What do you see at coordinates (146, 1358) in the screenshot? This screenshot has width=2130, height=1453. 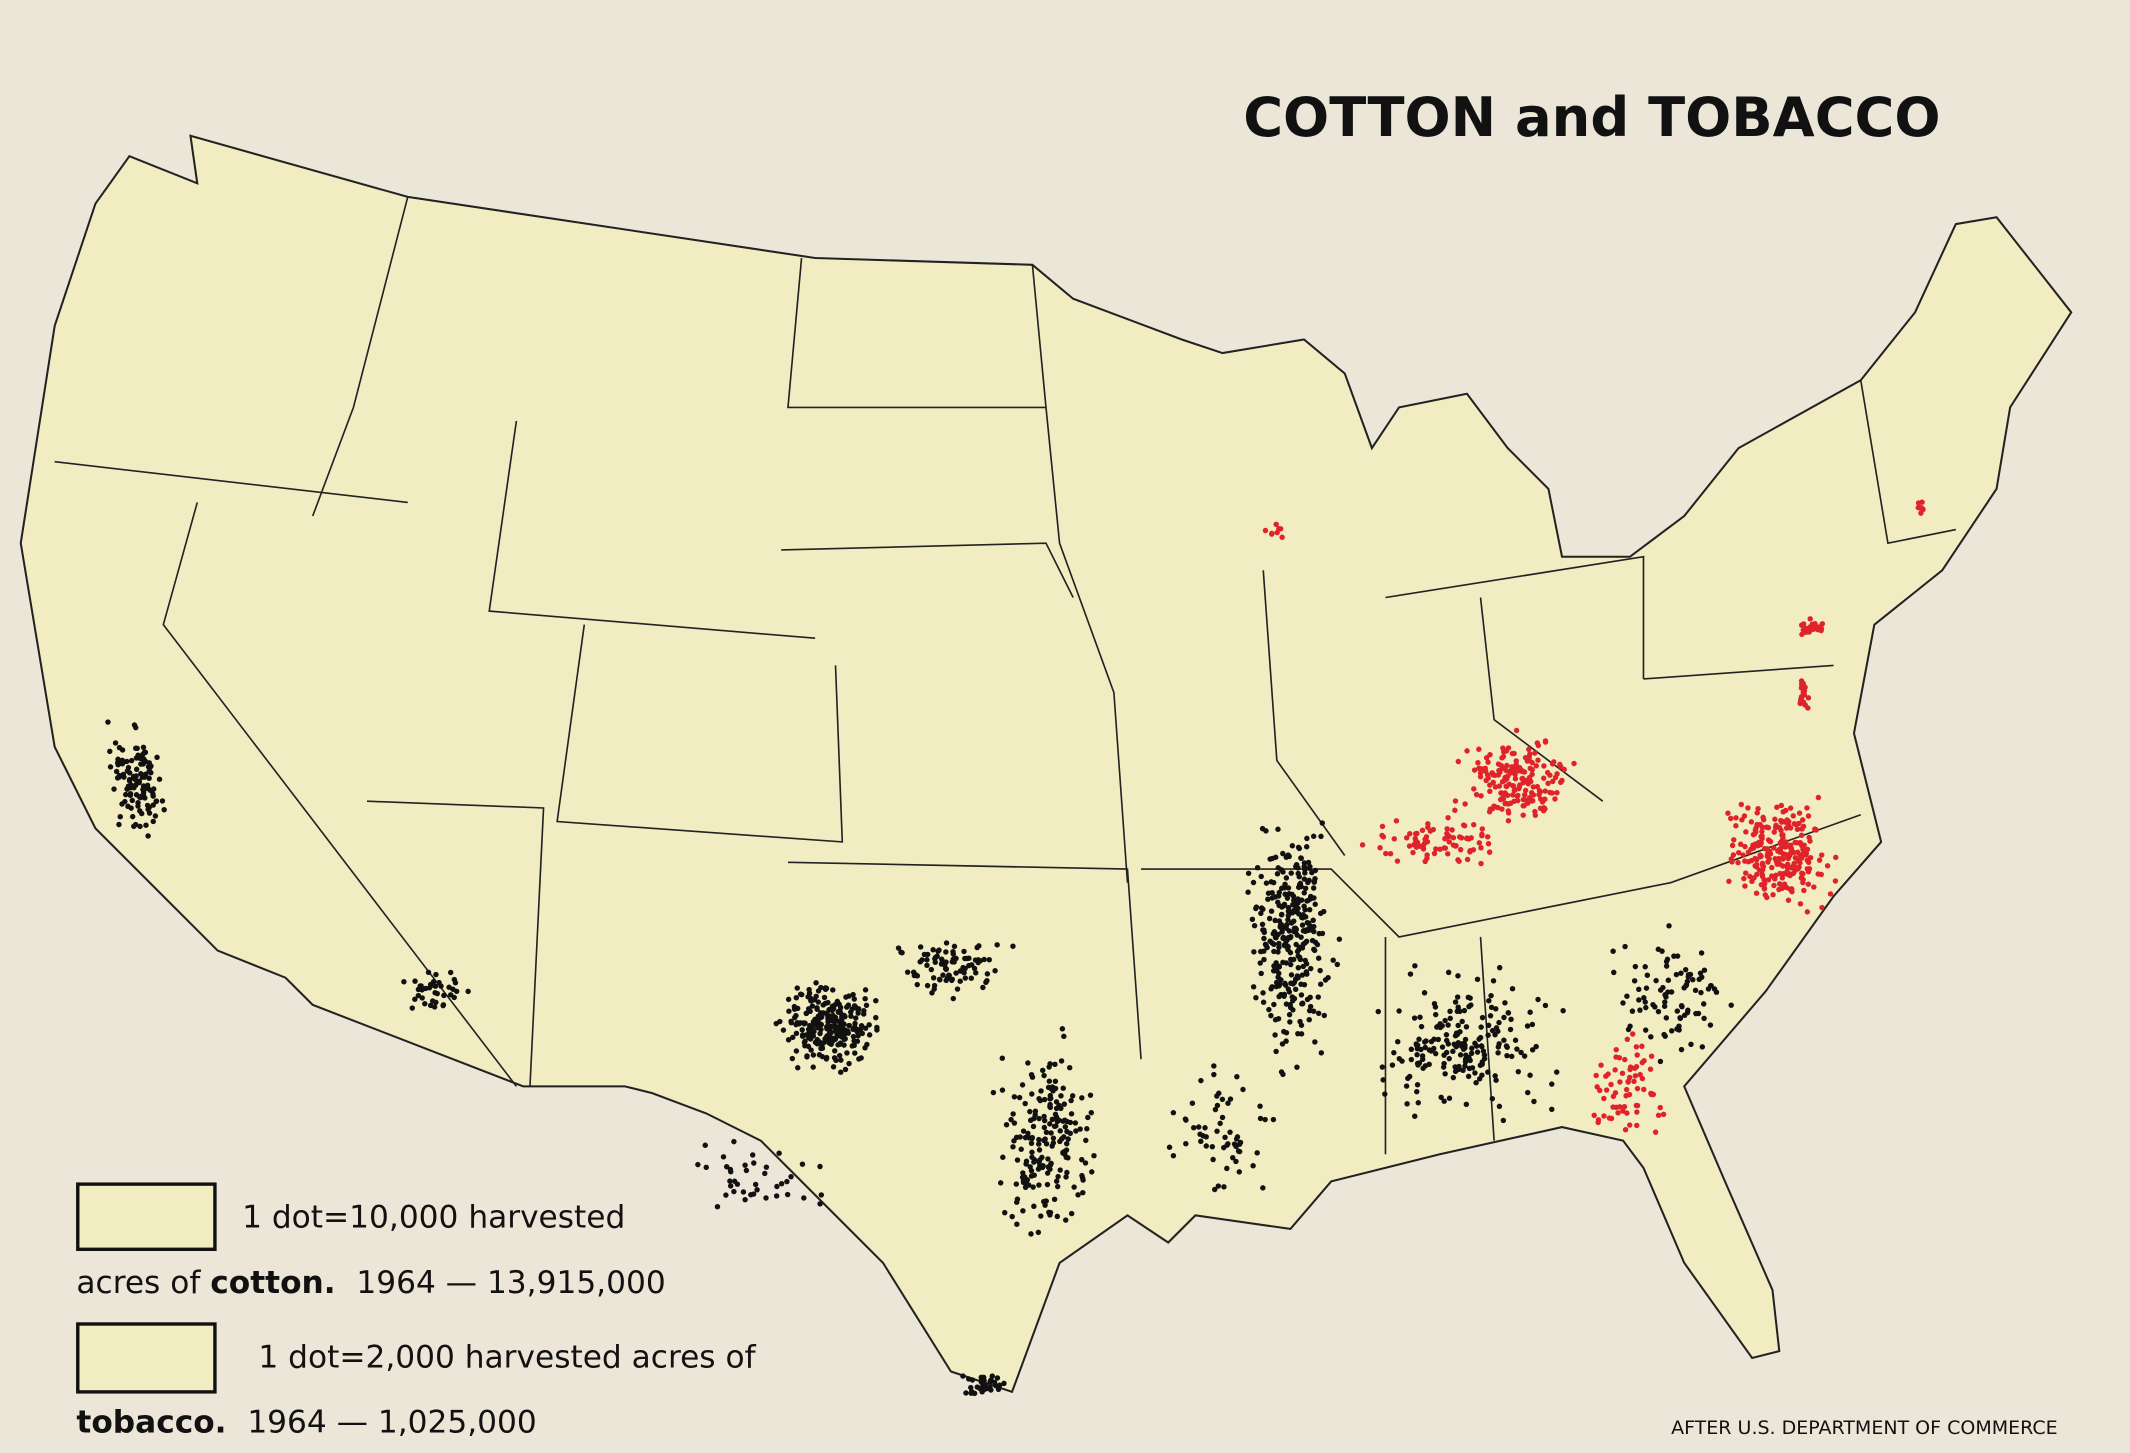 I see `tobacco-swatch` at bounding box center [146, 1358].